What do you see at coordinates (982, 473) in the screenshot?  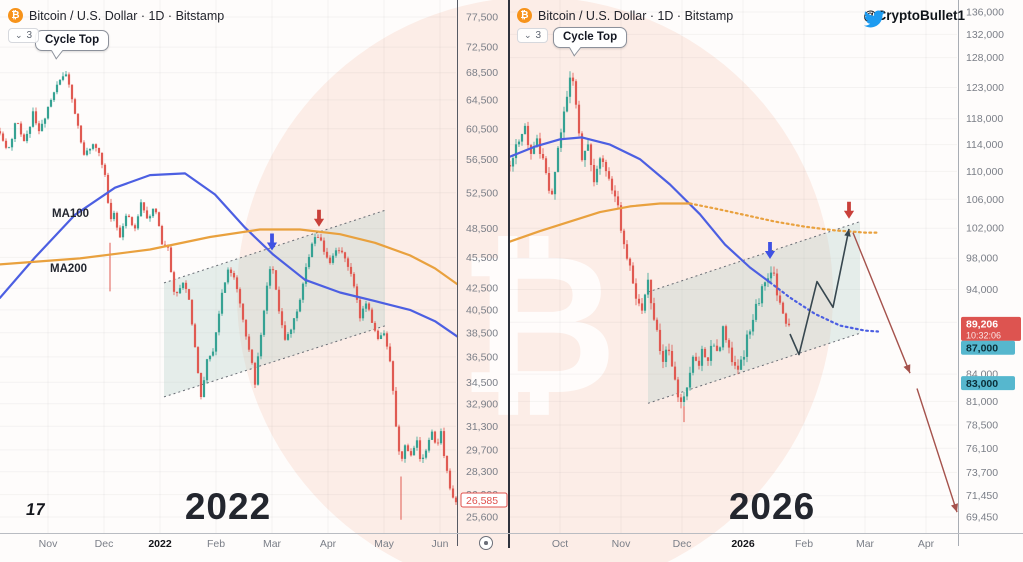 I see `price-tick: 73,700` at bounding box center [982, 473].